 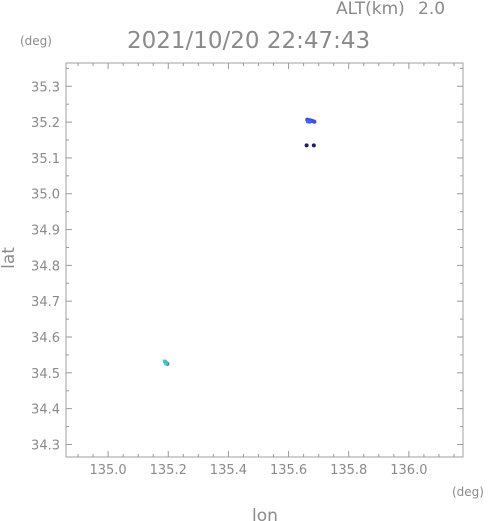 I want to click on x-tick-label: 135.0, so click(x=107, y=470).